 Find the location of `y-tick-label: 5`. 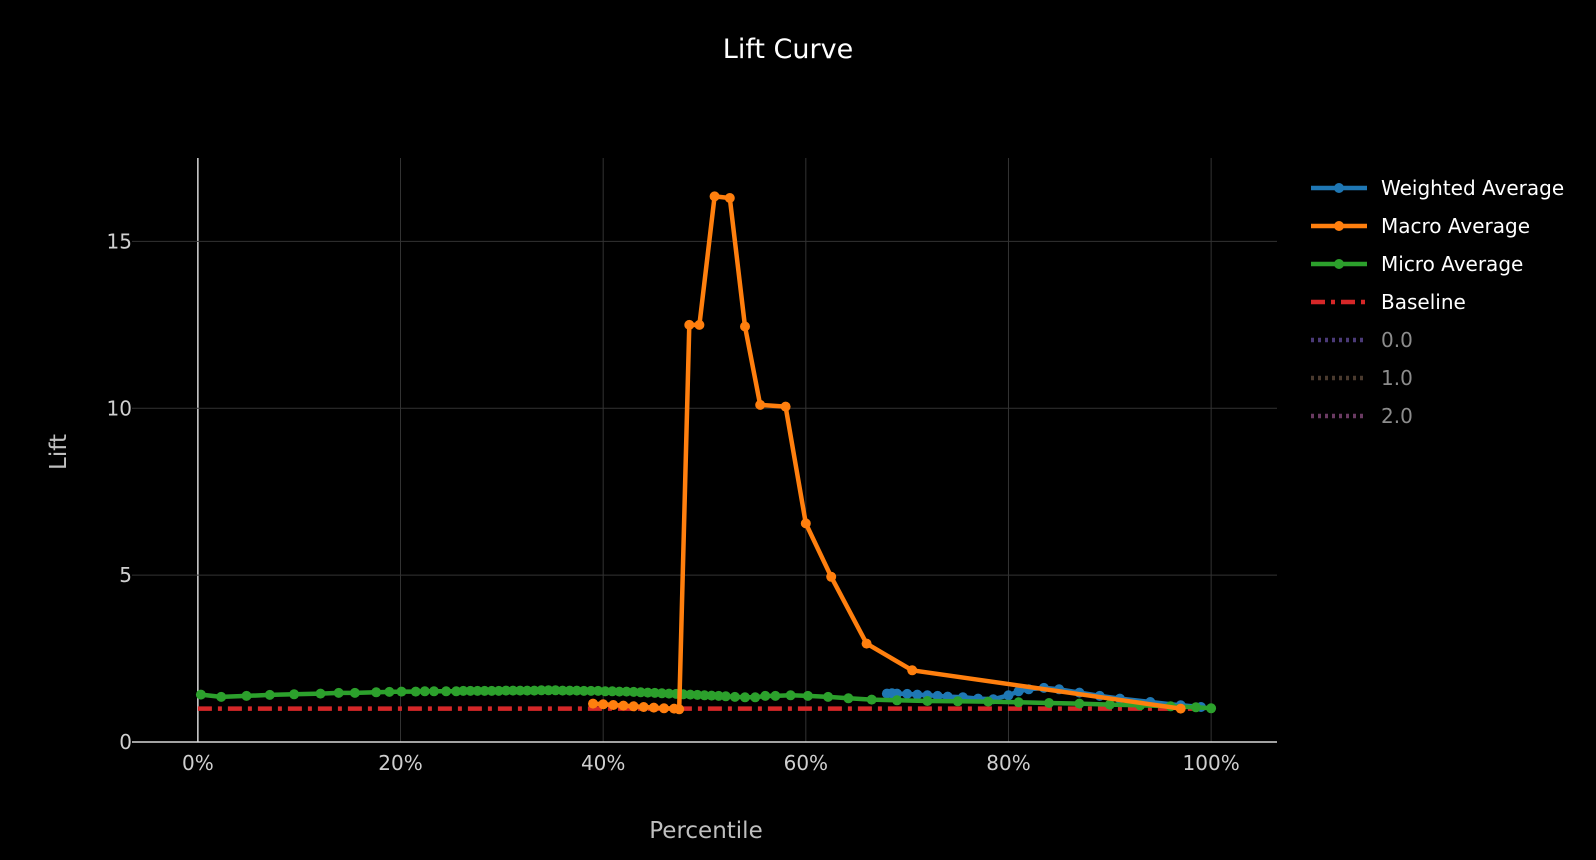

y-tick-label: 5 is located at coordinates (125, 575).